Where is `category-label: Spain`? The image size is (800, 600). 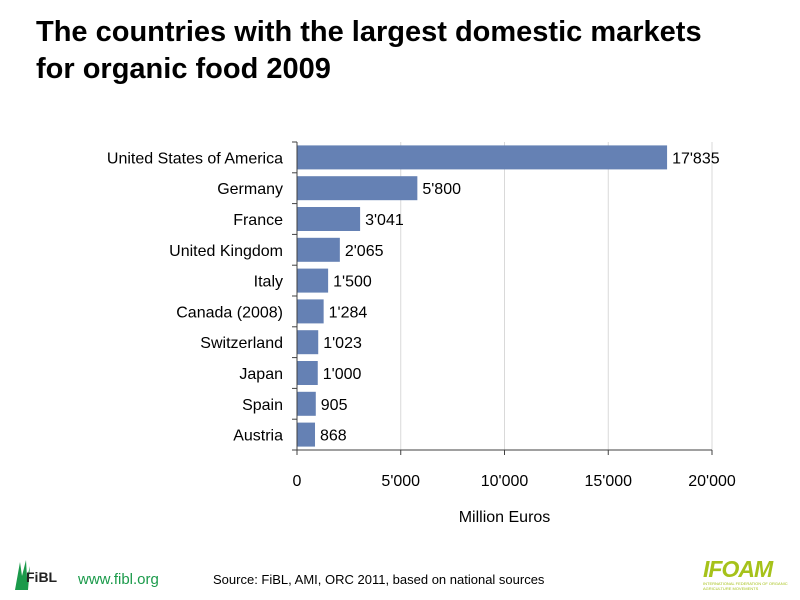
category-label: Spain is located at coordinates (262, 405).